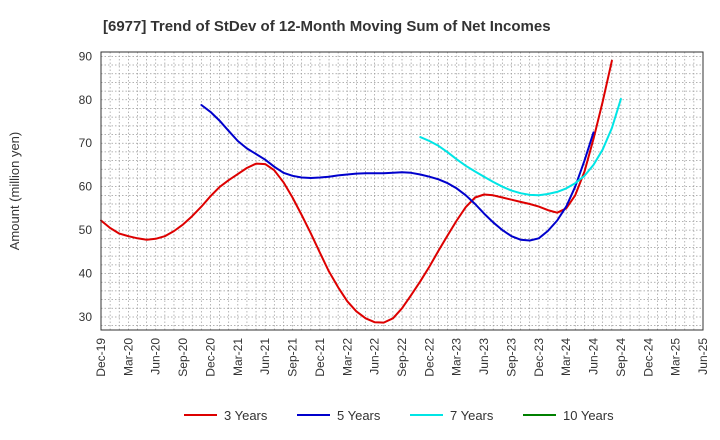 The image size is (720, 440). Describe the element at coordinates (86, 56) in the screenshot. I see `y-tick-label: 90` at that location.